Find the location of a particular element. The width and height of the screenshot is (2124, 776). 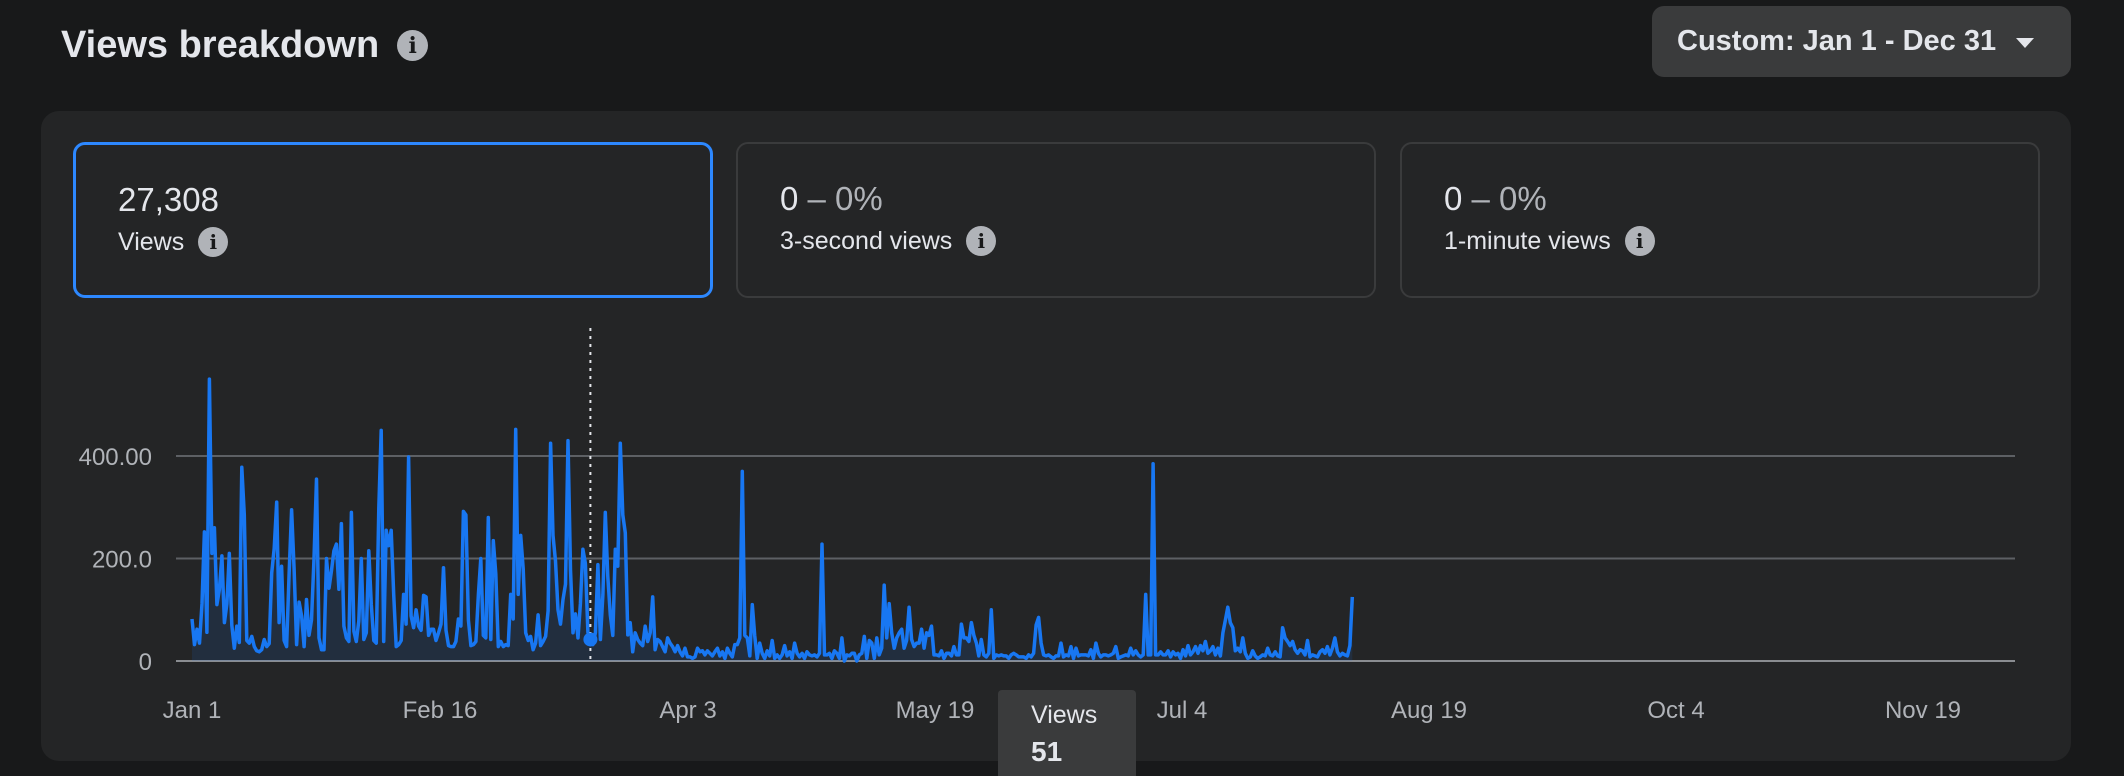

metric-label: Views is located at coordinates (151, 241).